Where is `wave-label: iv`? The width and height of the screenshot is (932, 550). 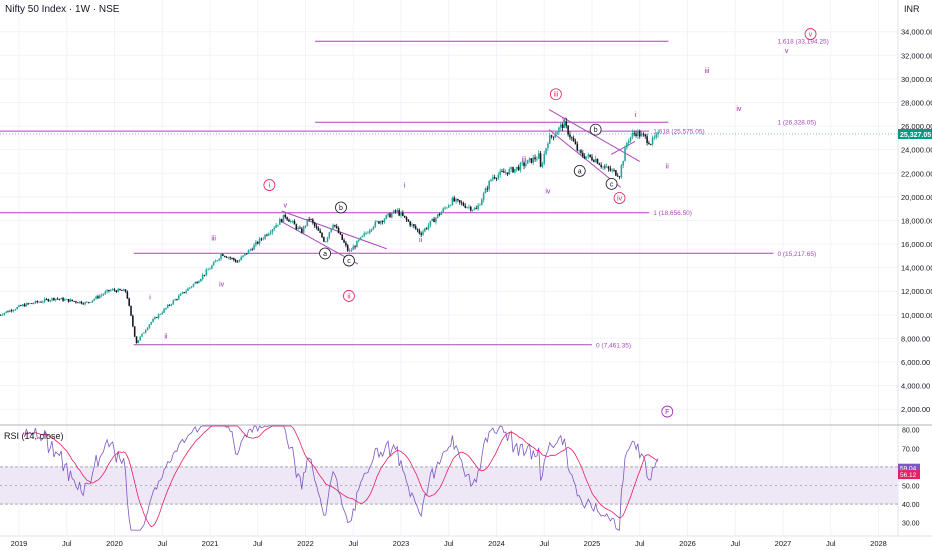 wave-label: iv is located at coordinates (739, 109).